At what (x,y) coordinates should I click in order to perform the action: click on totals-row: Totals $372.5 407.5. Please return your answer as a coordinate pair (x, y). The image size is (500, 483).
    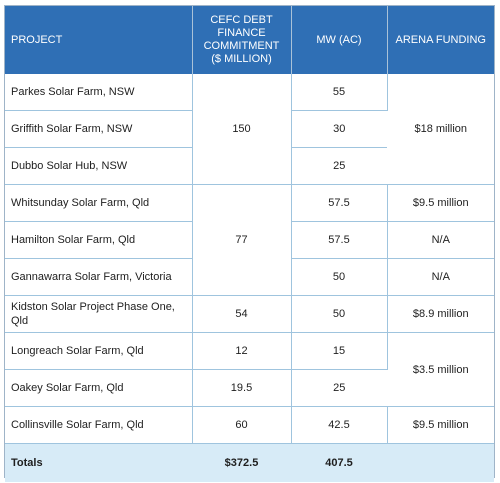
    Looking at the image, I should click on (249, 462).